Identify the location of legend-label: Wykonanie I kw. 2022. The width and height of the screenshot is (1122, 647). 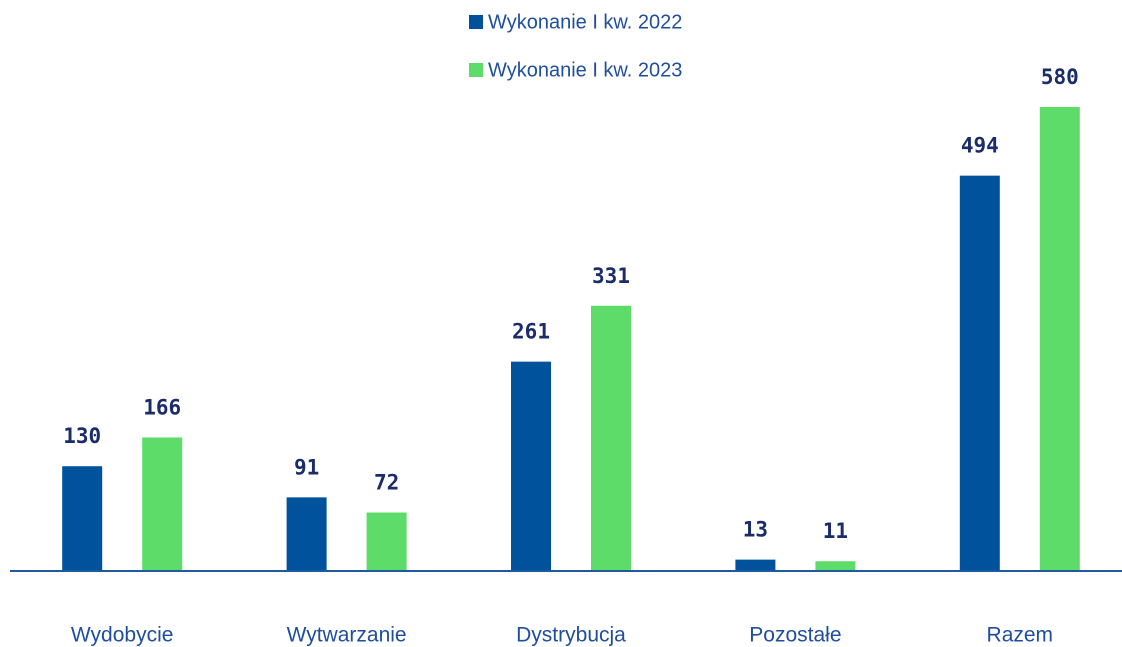
(585, 22).